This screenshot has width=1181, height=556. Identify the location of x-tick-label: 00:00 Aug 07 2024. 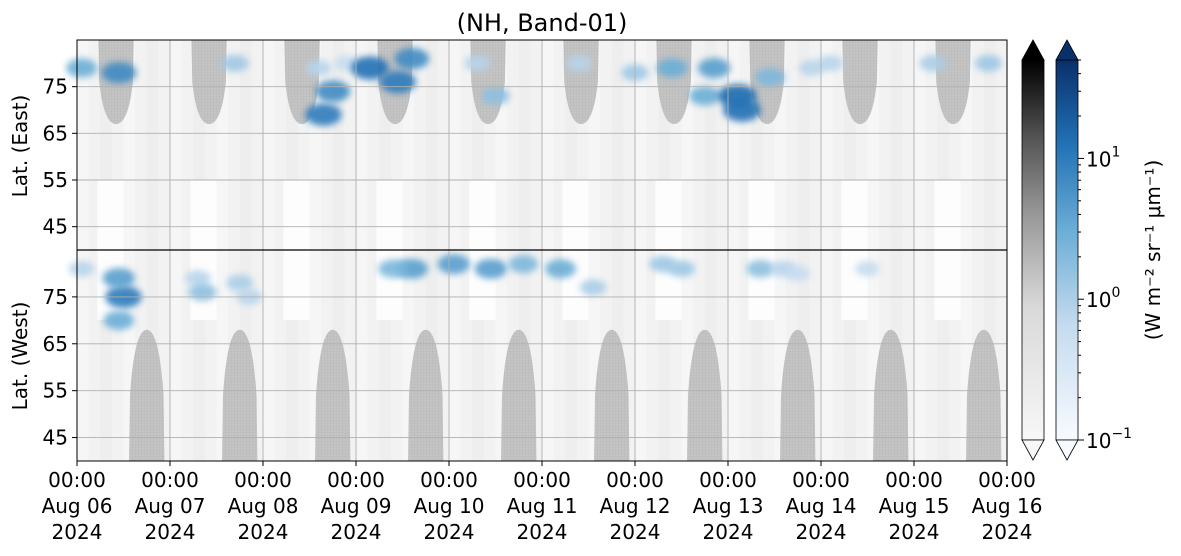
(170, 506).